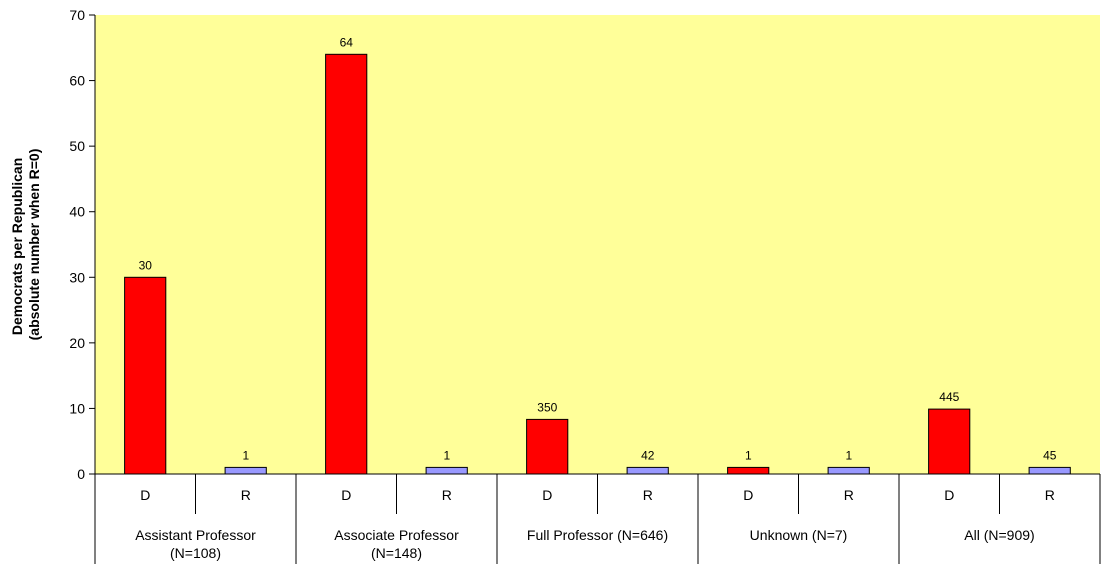  I want to click on party-label-r-0: R, so click(246, 495).